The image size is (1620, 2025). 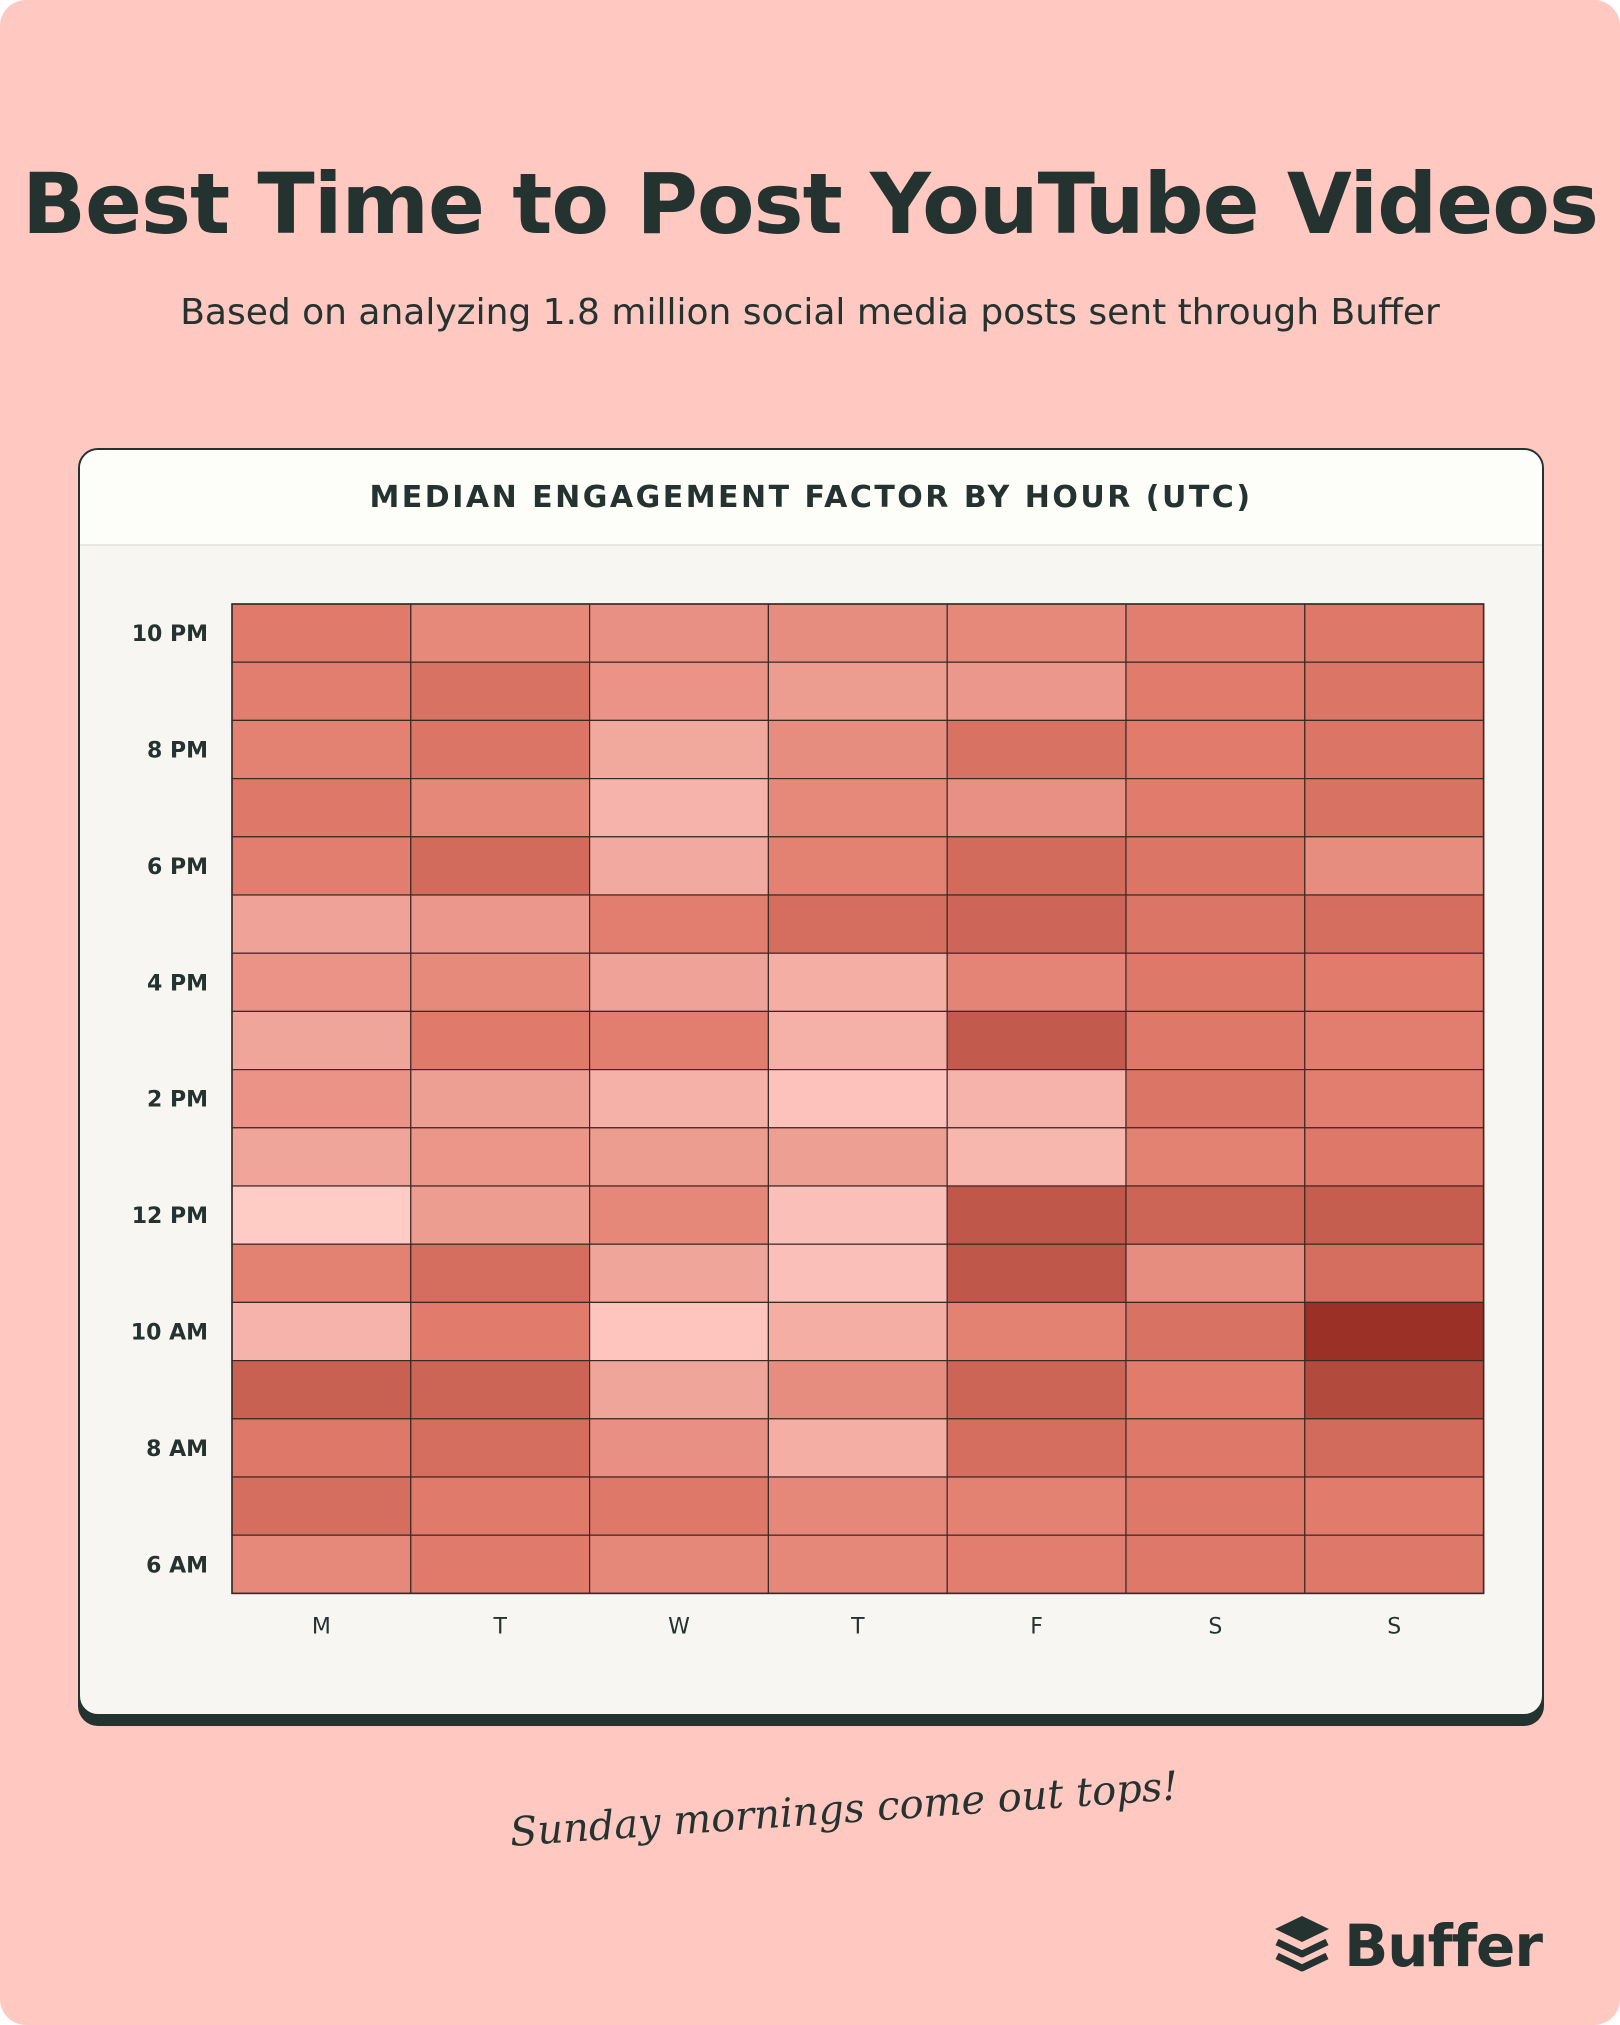 I want to click on y-tick-label: 10 PM, so click(x=170, y=634).